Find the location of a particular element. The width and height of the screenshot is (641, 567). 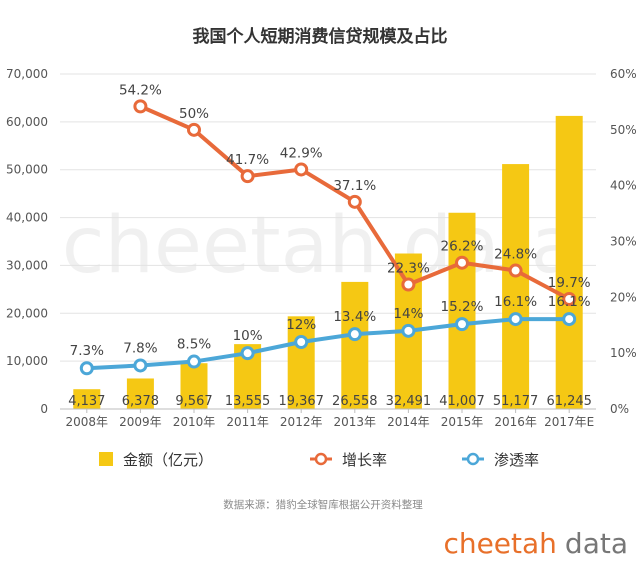

y-left-tick-label: 30,000 is located at coordinates (27, 265).